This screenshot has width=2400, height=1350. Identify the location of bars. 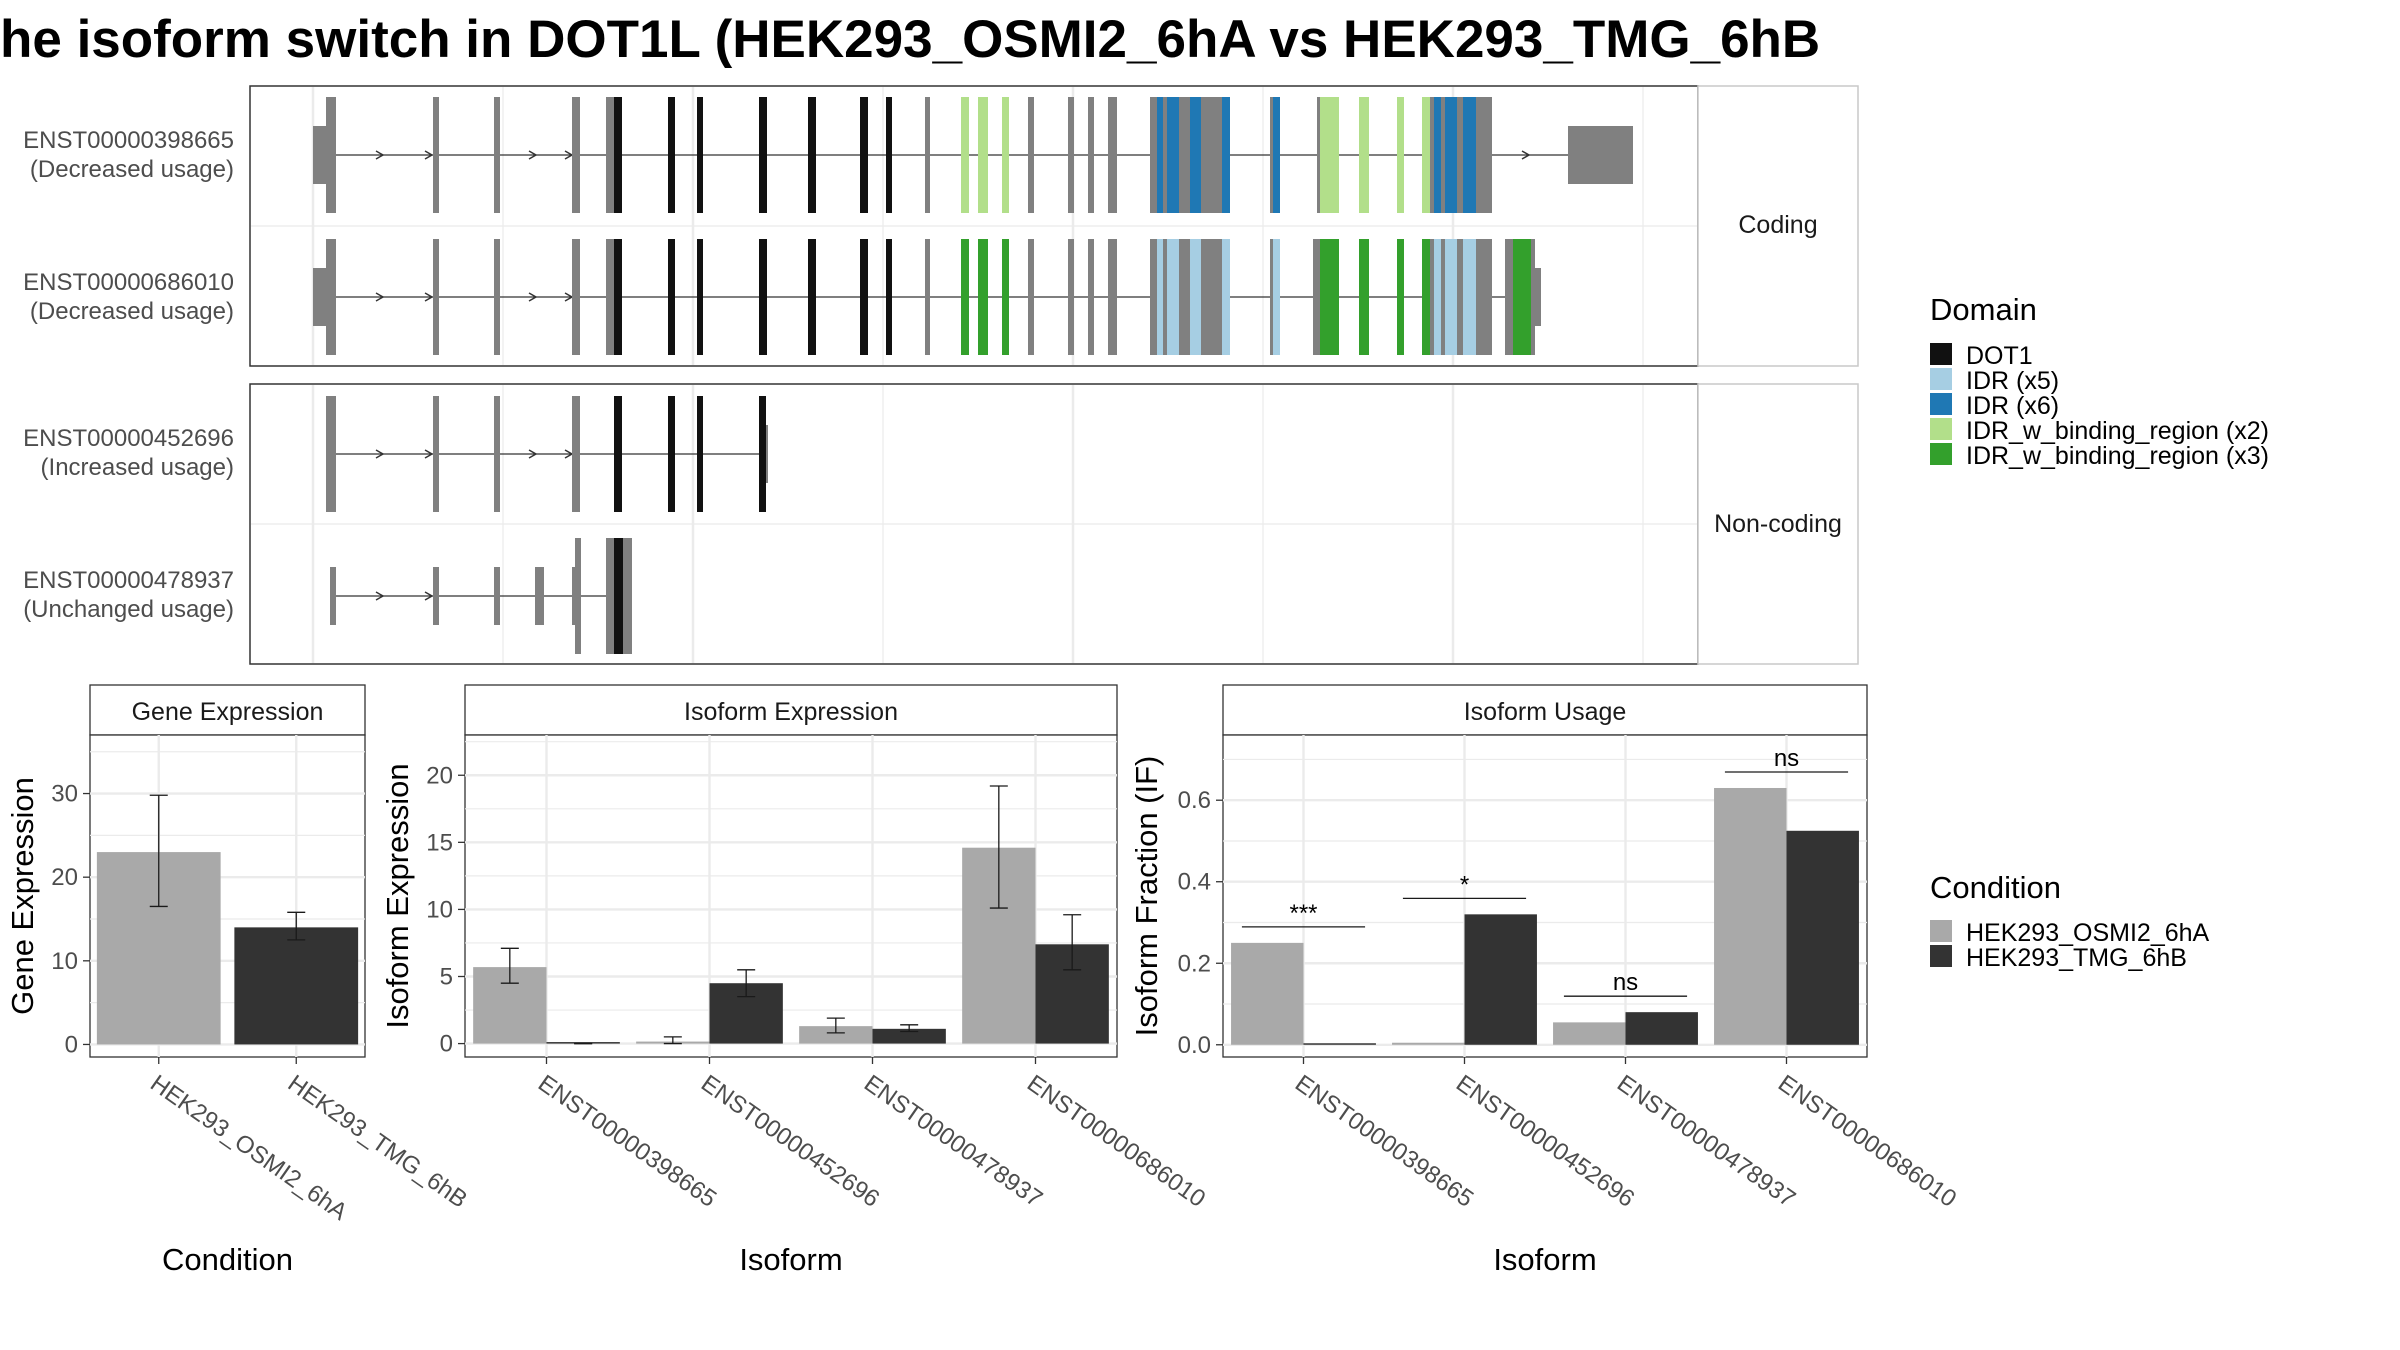
(1545, 916).